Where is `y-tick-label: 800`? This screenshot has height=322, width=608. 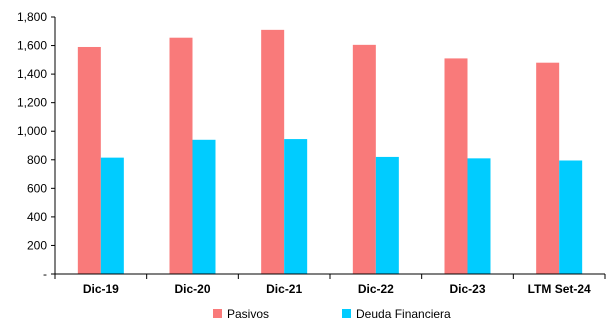
y-tick-label: 800 is located at coordinates (37, 160).